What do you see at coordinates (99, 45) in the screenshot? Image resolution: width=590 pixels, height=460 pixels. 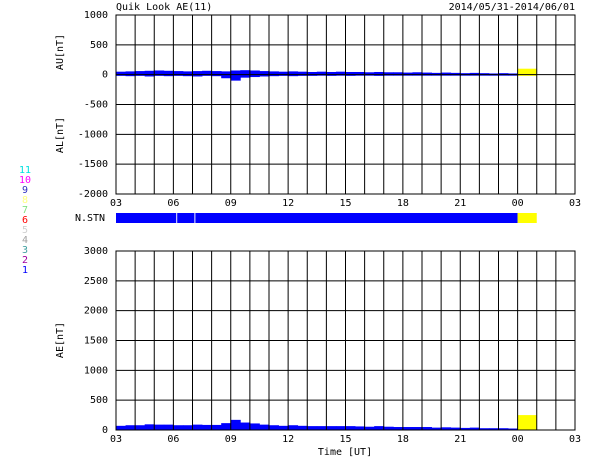 I see `y-tick-label: 500` at bounding box center [99, 45].